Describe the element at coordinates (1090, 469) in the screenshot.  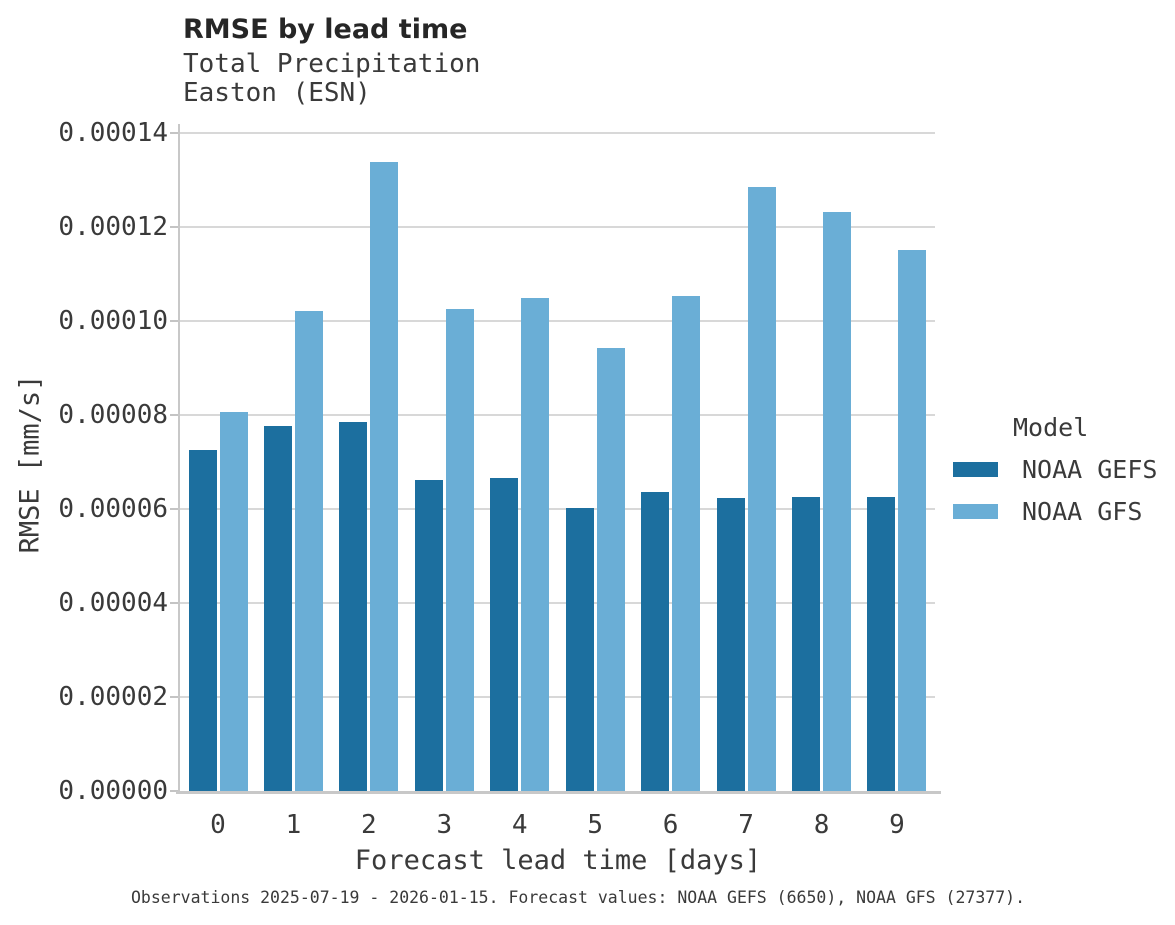
I see `legend-label: NOAA GEFS` at that location.